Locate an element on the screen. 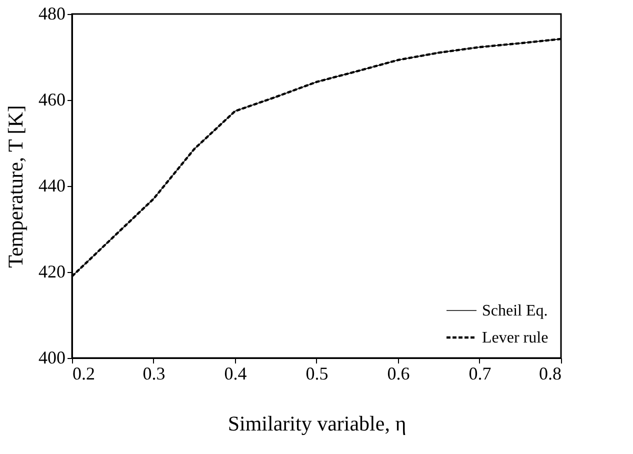  x-tick-label: 0.5 is located at coordinates (317, 374).